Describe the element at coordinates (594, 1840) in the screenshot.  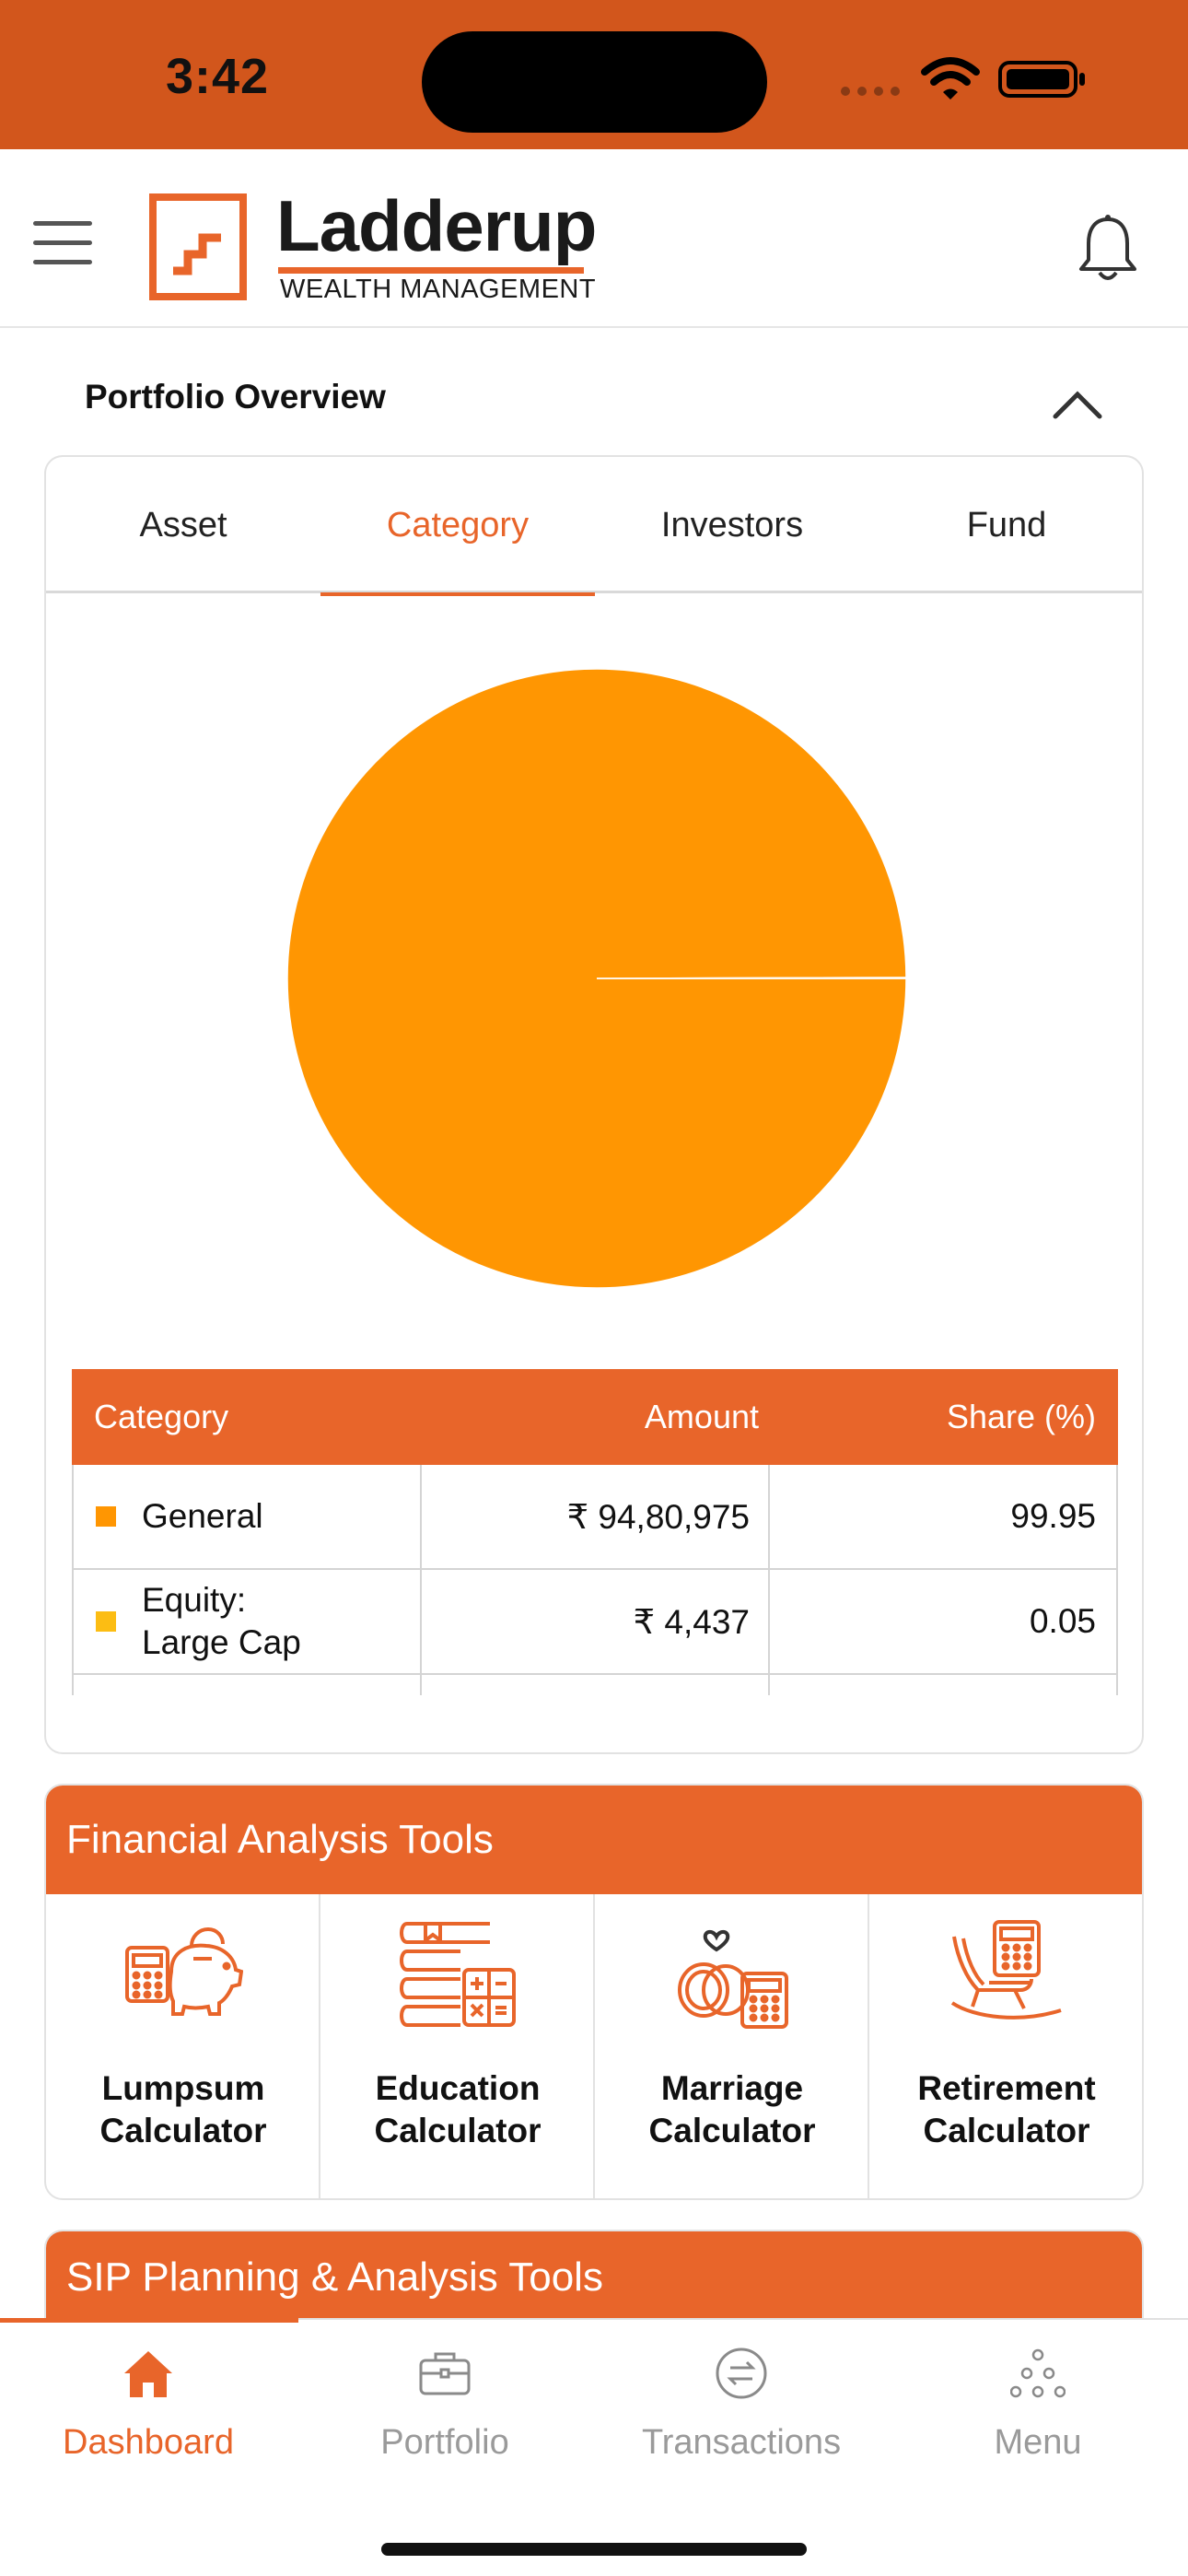
I see `financial-tools-title: Financial Analysis Tools` at that location.